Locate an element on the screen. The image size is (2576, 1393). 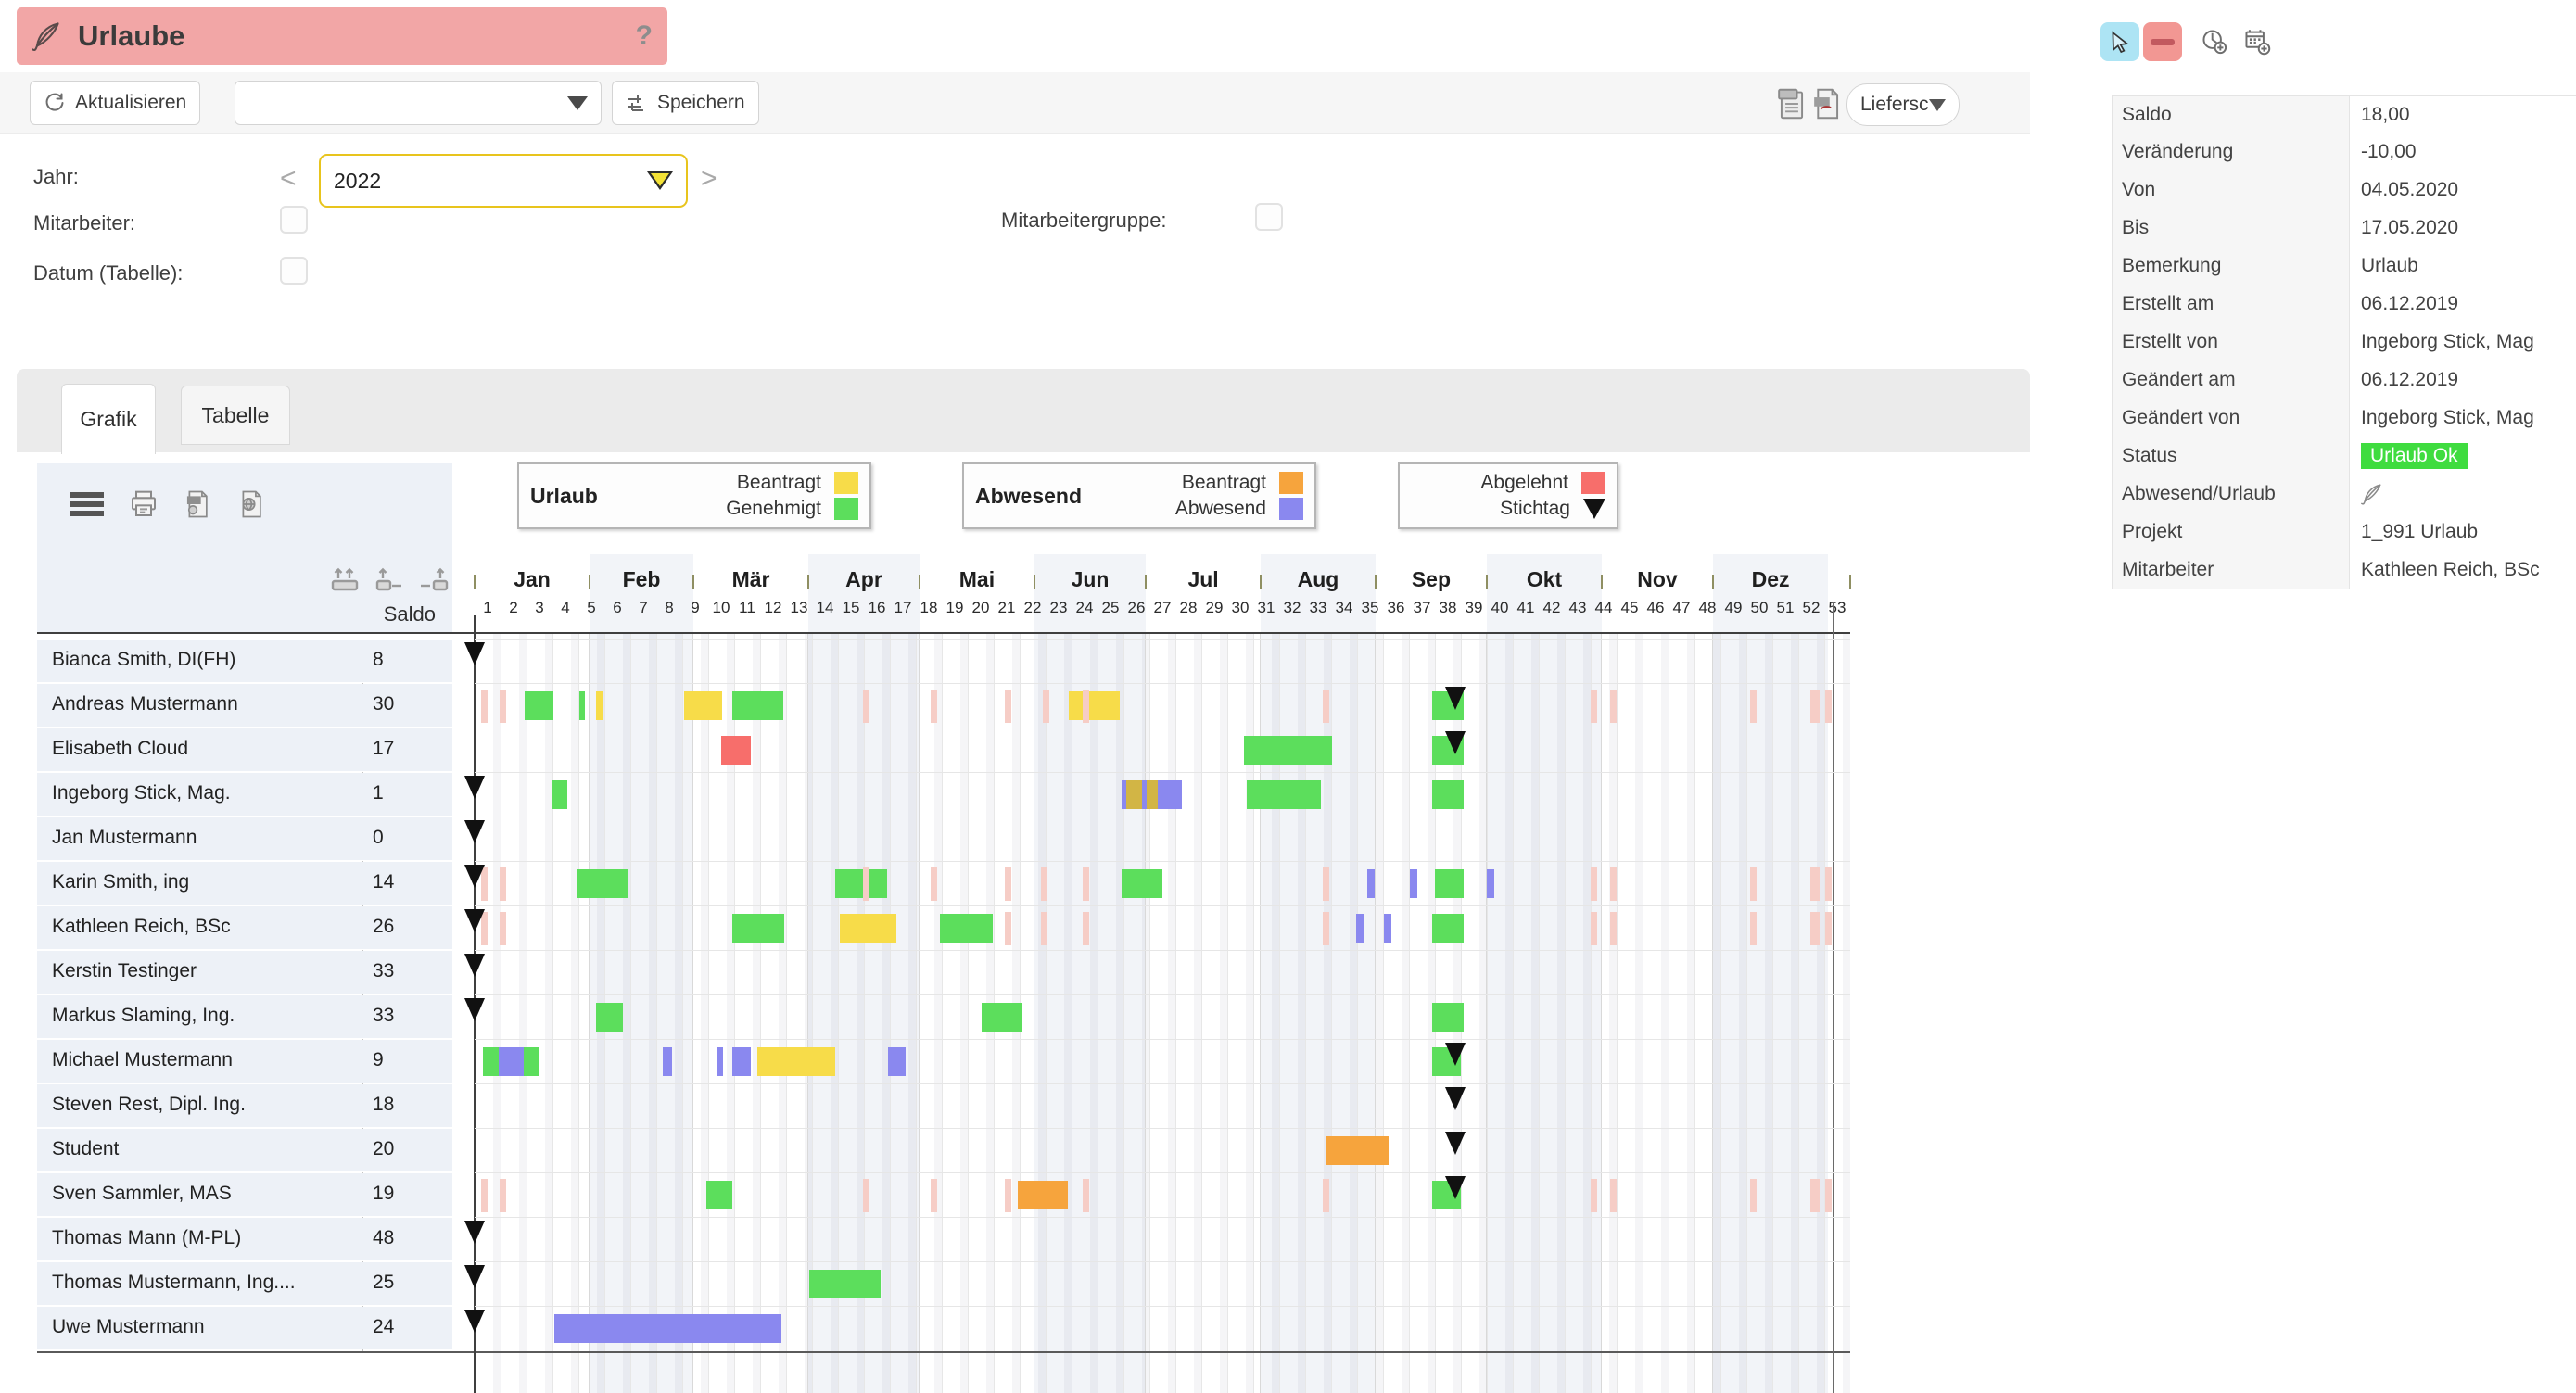
date-filter-checkbox is located at coordinates (294, 271).